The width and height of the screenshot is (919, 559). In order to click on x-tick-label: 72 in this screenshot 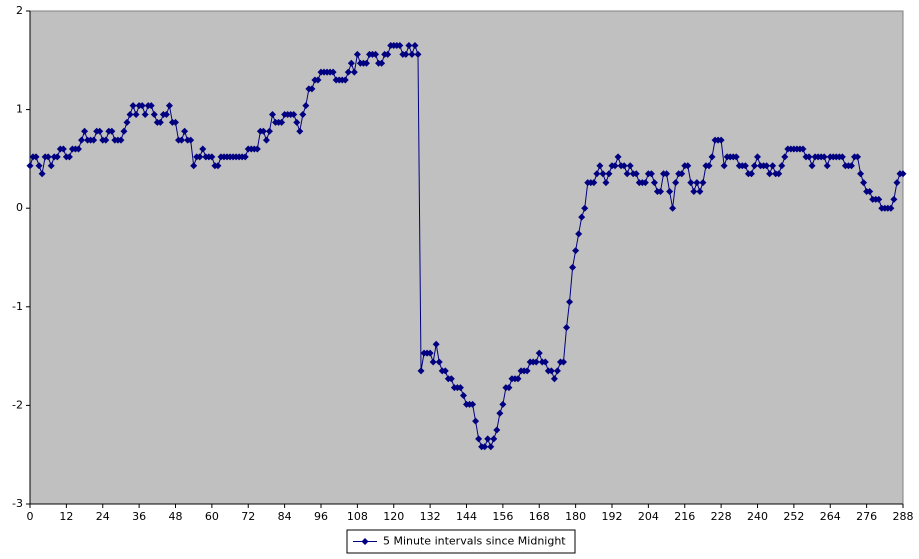, I will do `click(248, 516)`.